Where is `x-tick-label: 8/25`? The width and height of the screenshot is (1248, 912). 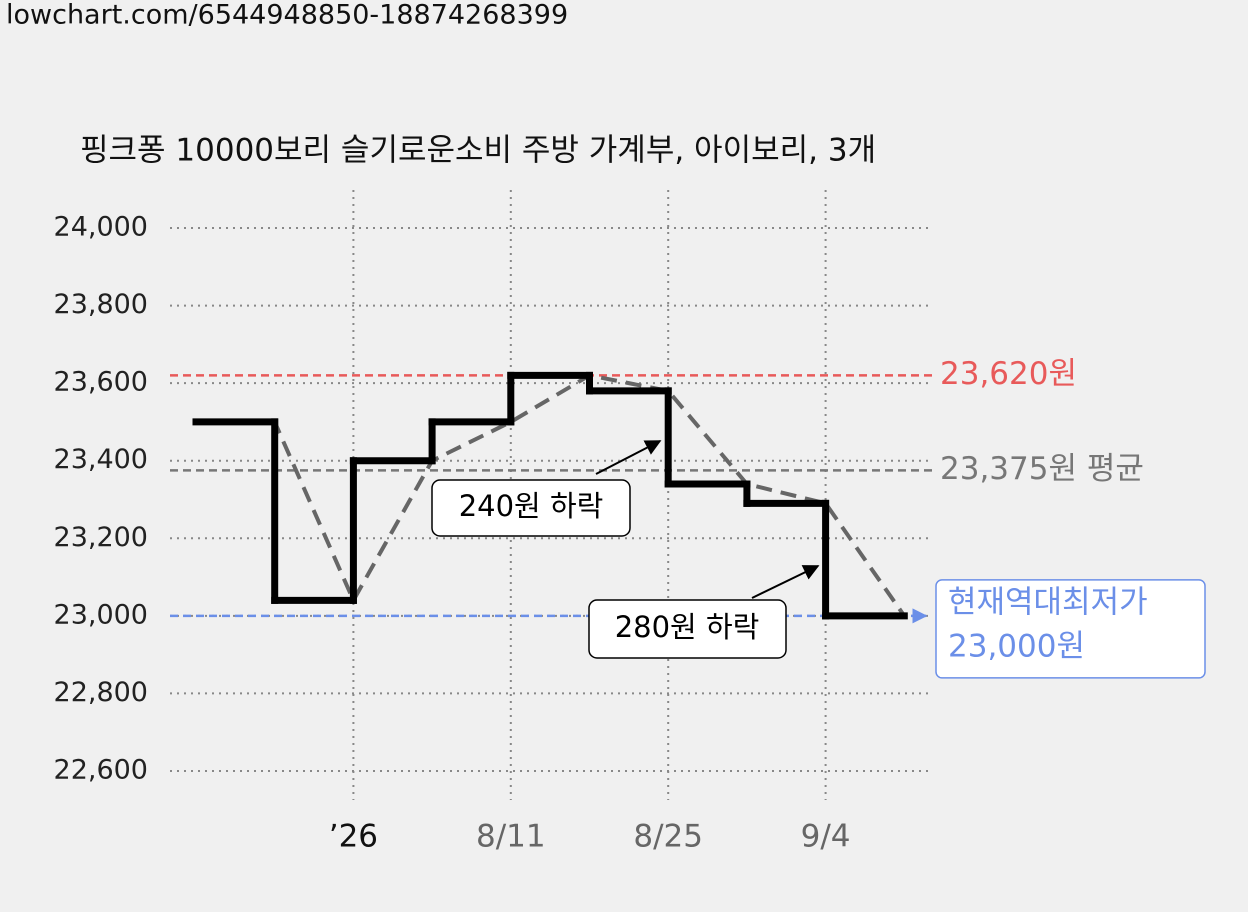
x-tick-label: 8/25 is located at coordinates (668, 837).